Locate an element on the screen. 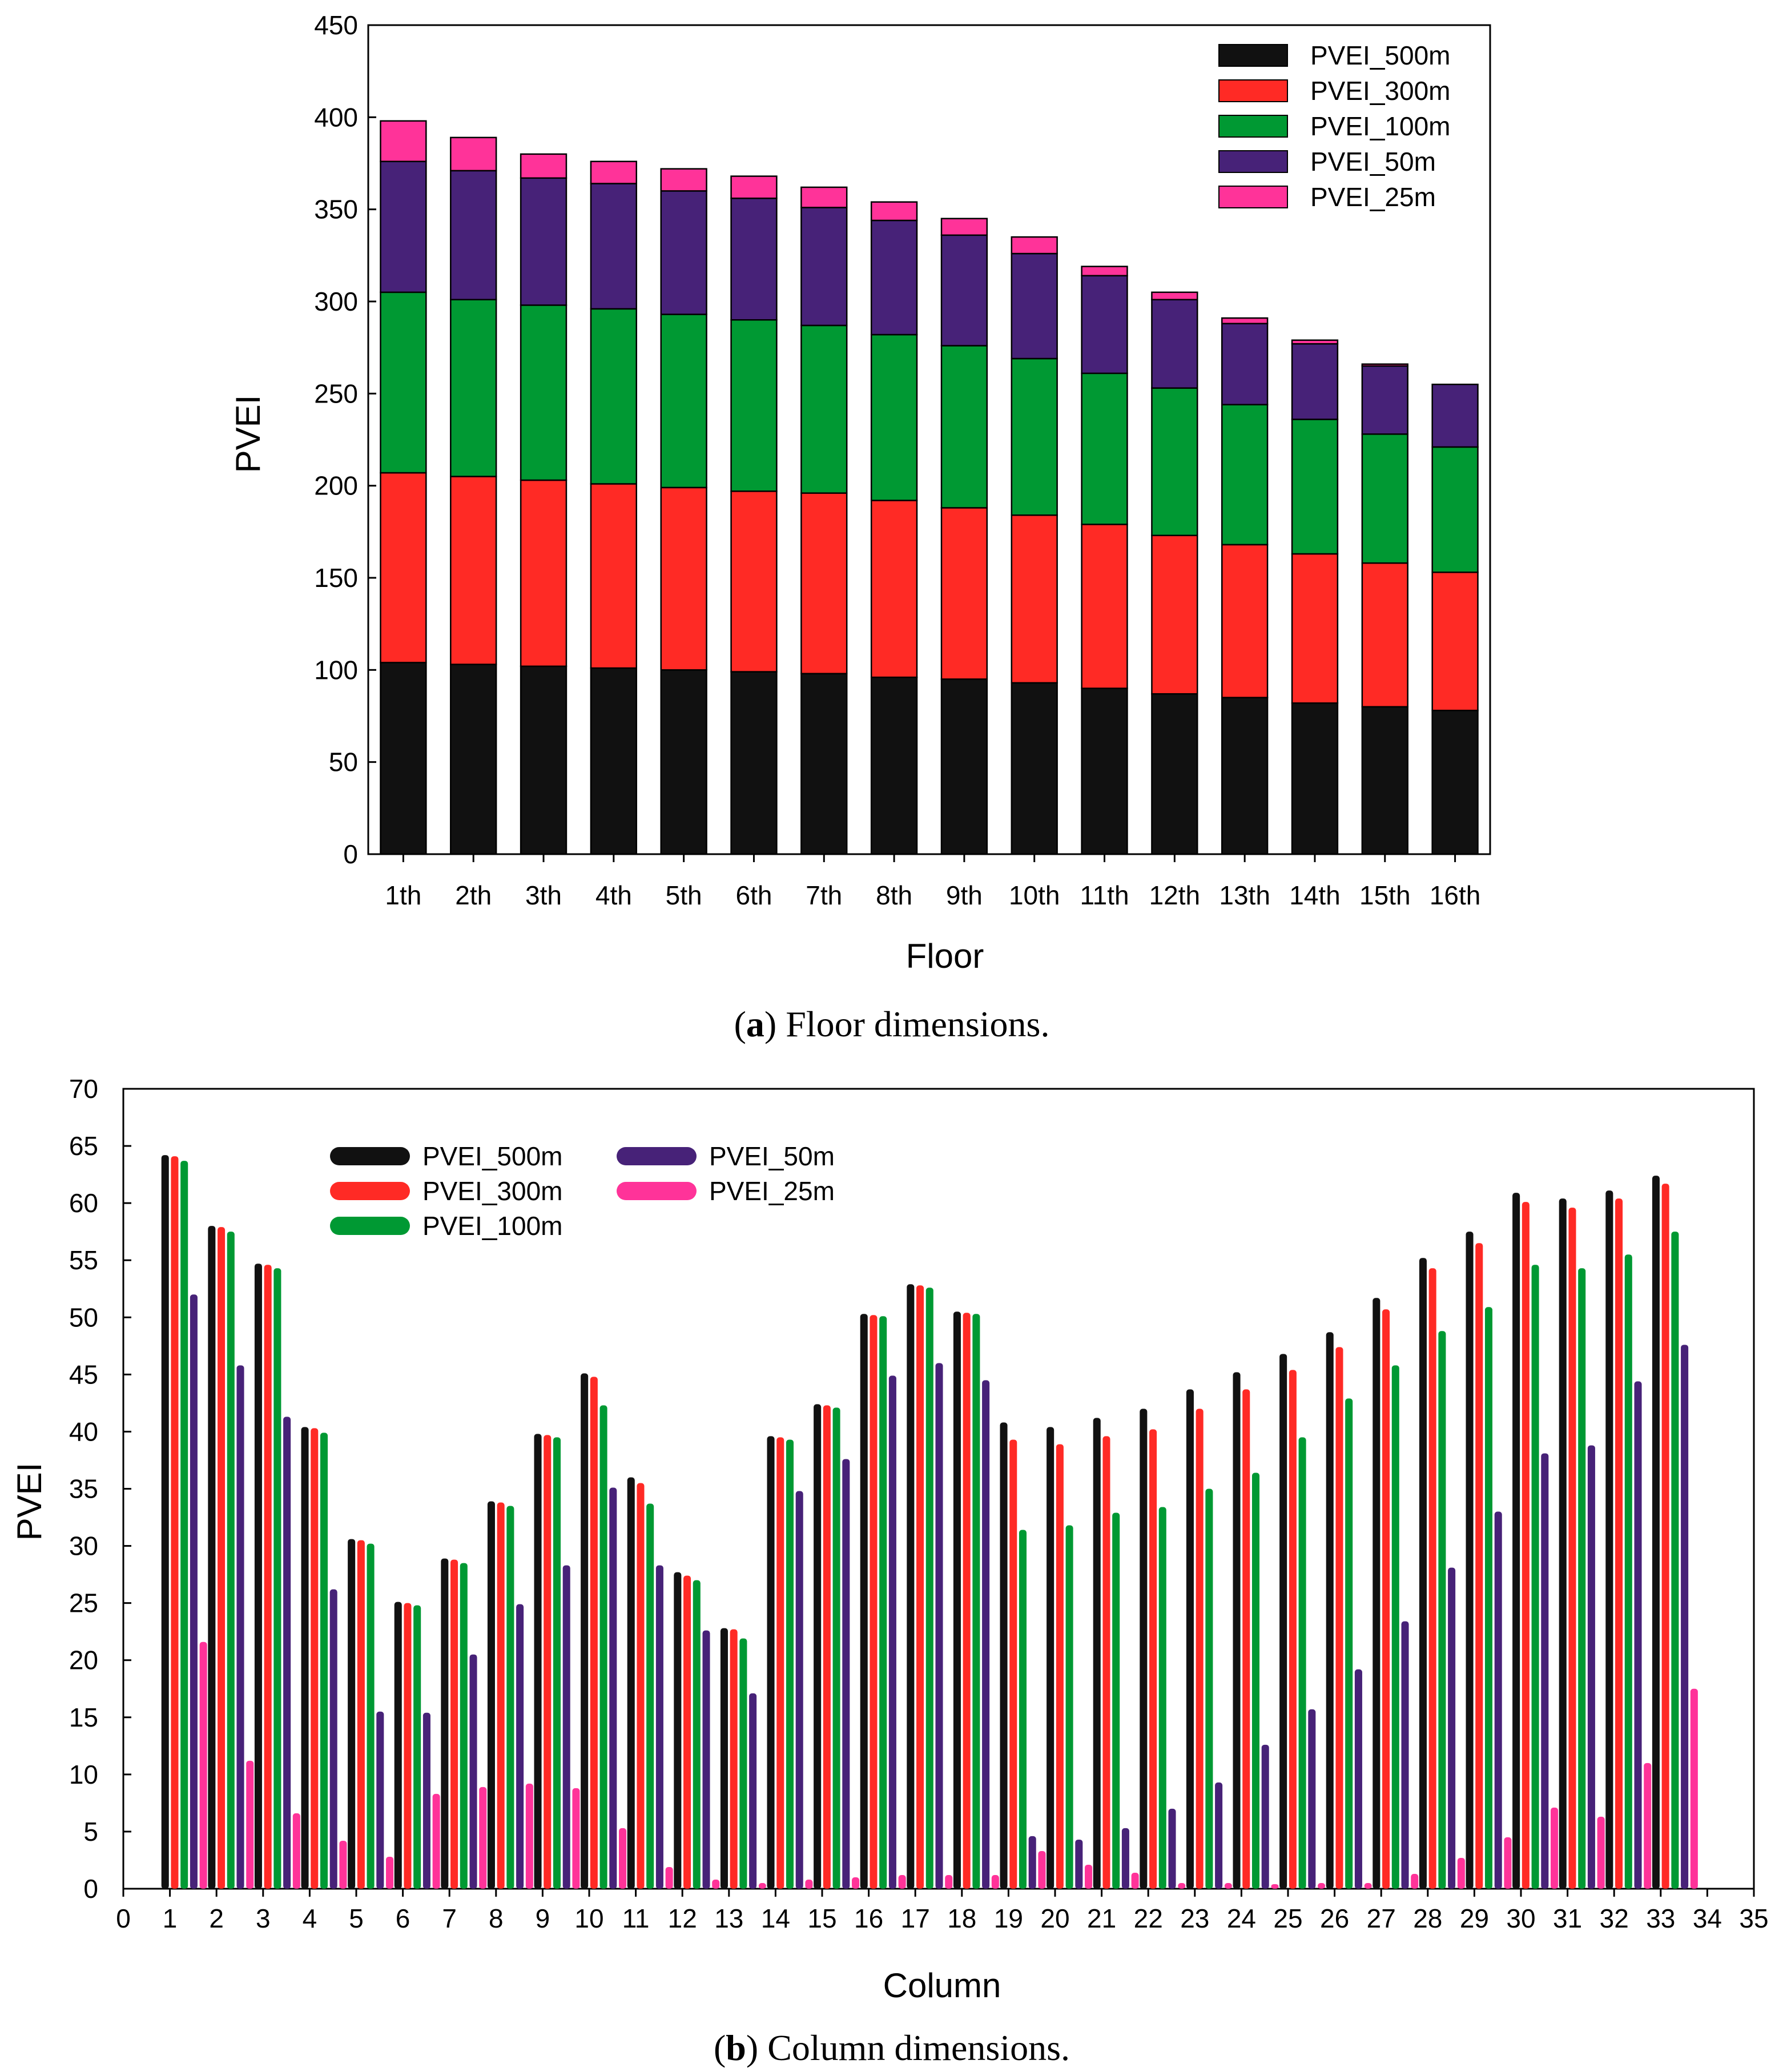 The image size is (1783, 2072). chart-a-bar-PVEI_50m-11th is located at coordinates (1104, 325).